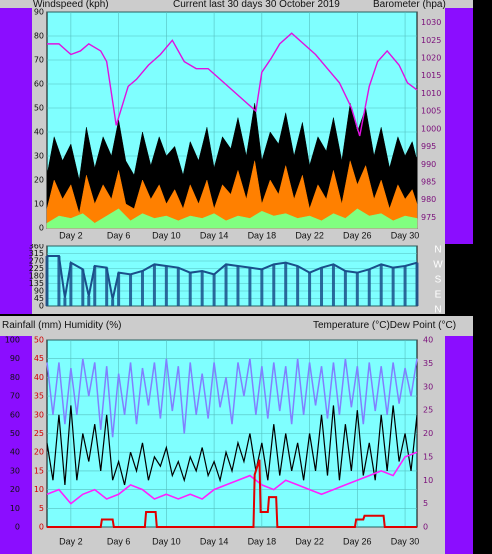 The width and height of the screenshot is (492, 554). I want to click on rain-tick-label: 0, so click(41, 527).